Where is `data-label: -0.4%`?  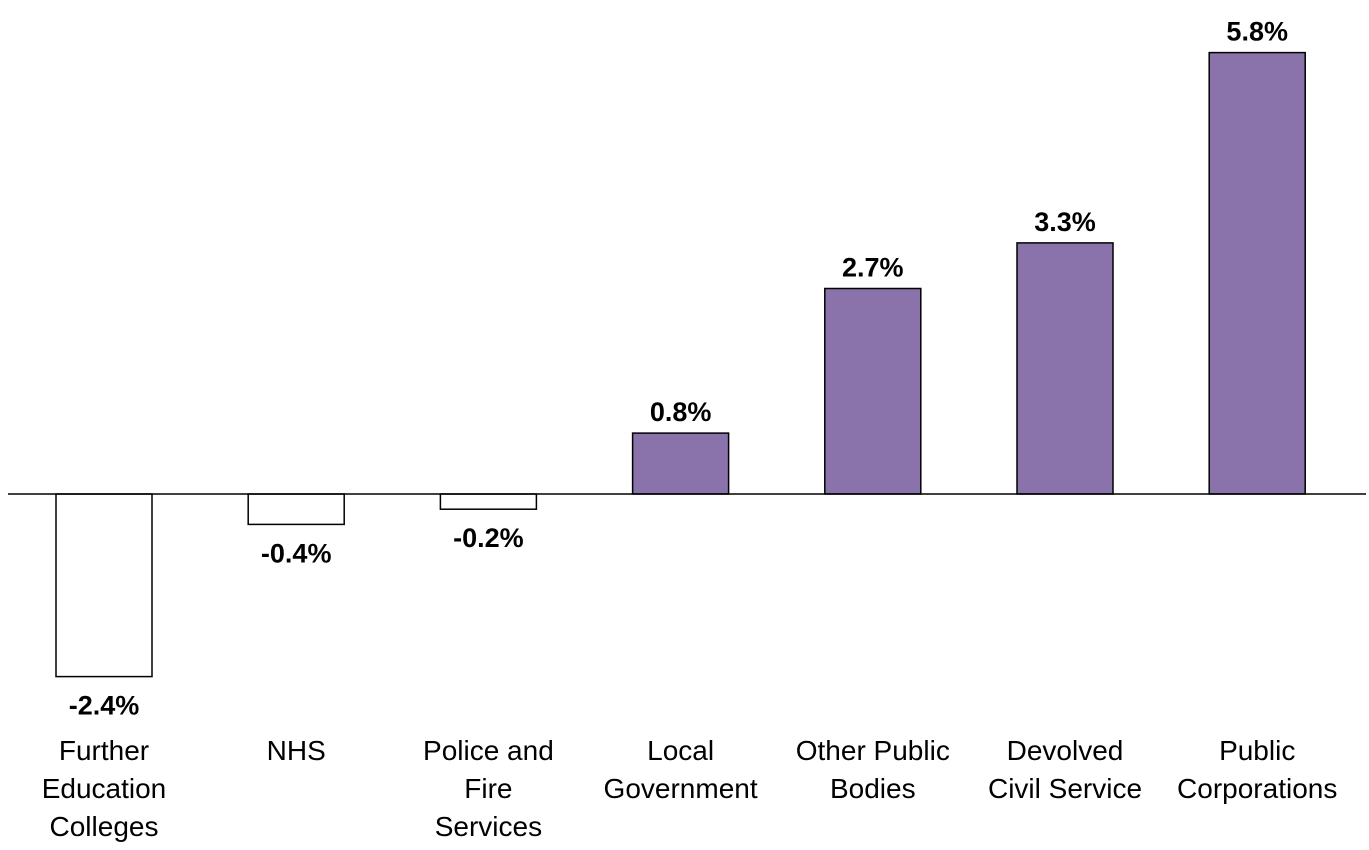 data-label: -0.4% is located at coordinates (296, 553).